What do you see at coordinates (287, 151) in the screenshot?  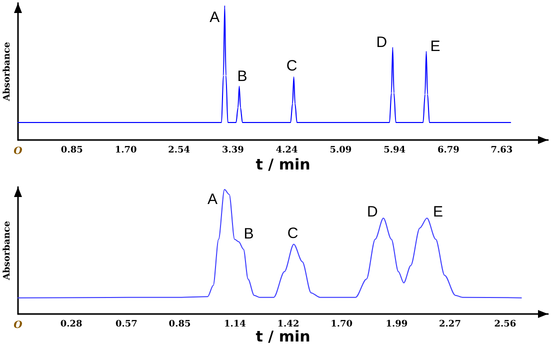 I see `x-tick-label: 4.24` at bounding box center [287, 151].